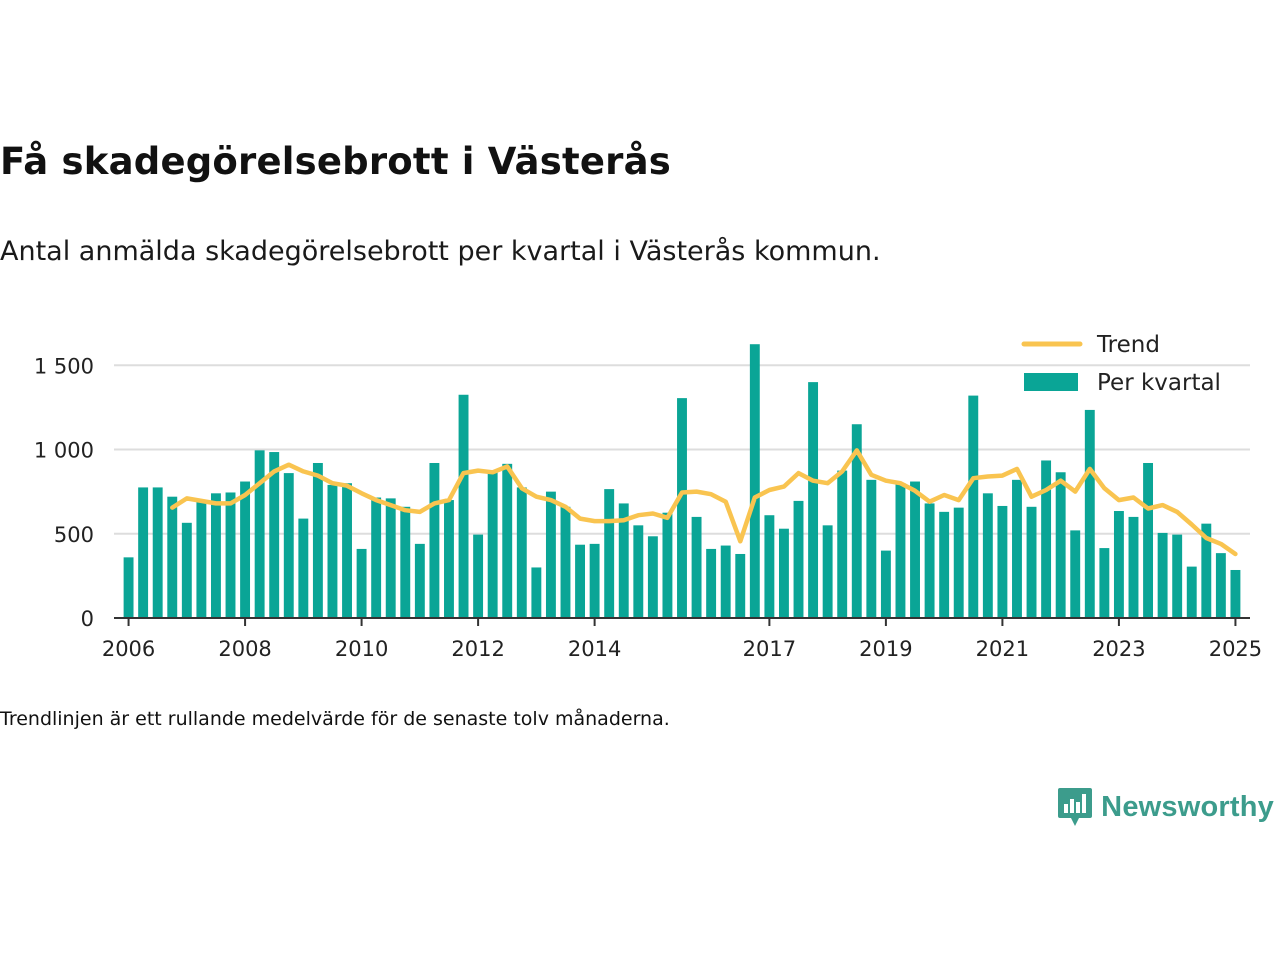  I want to click on x-tick-label: 2012, so click(477, 649).